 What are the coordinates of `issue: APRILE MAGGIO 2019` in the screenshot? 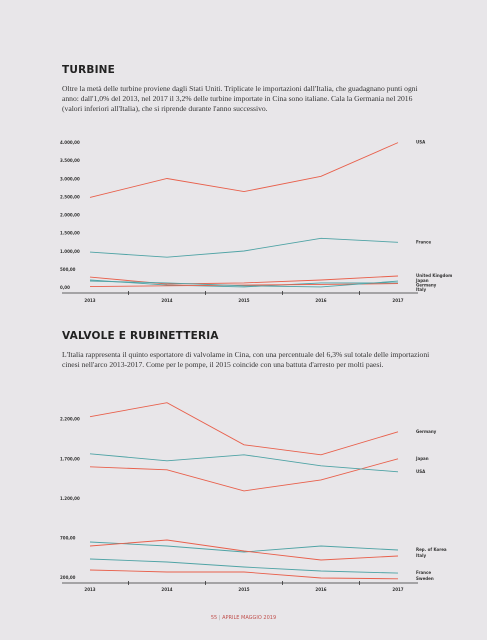 It's located at (249, 618).